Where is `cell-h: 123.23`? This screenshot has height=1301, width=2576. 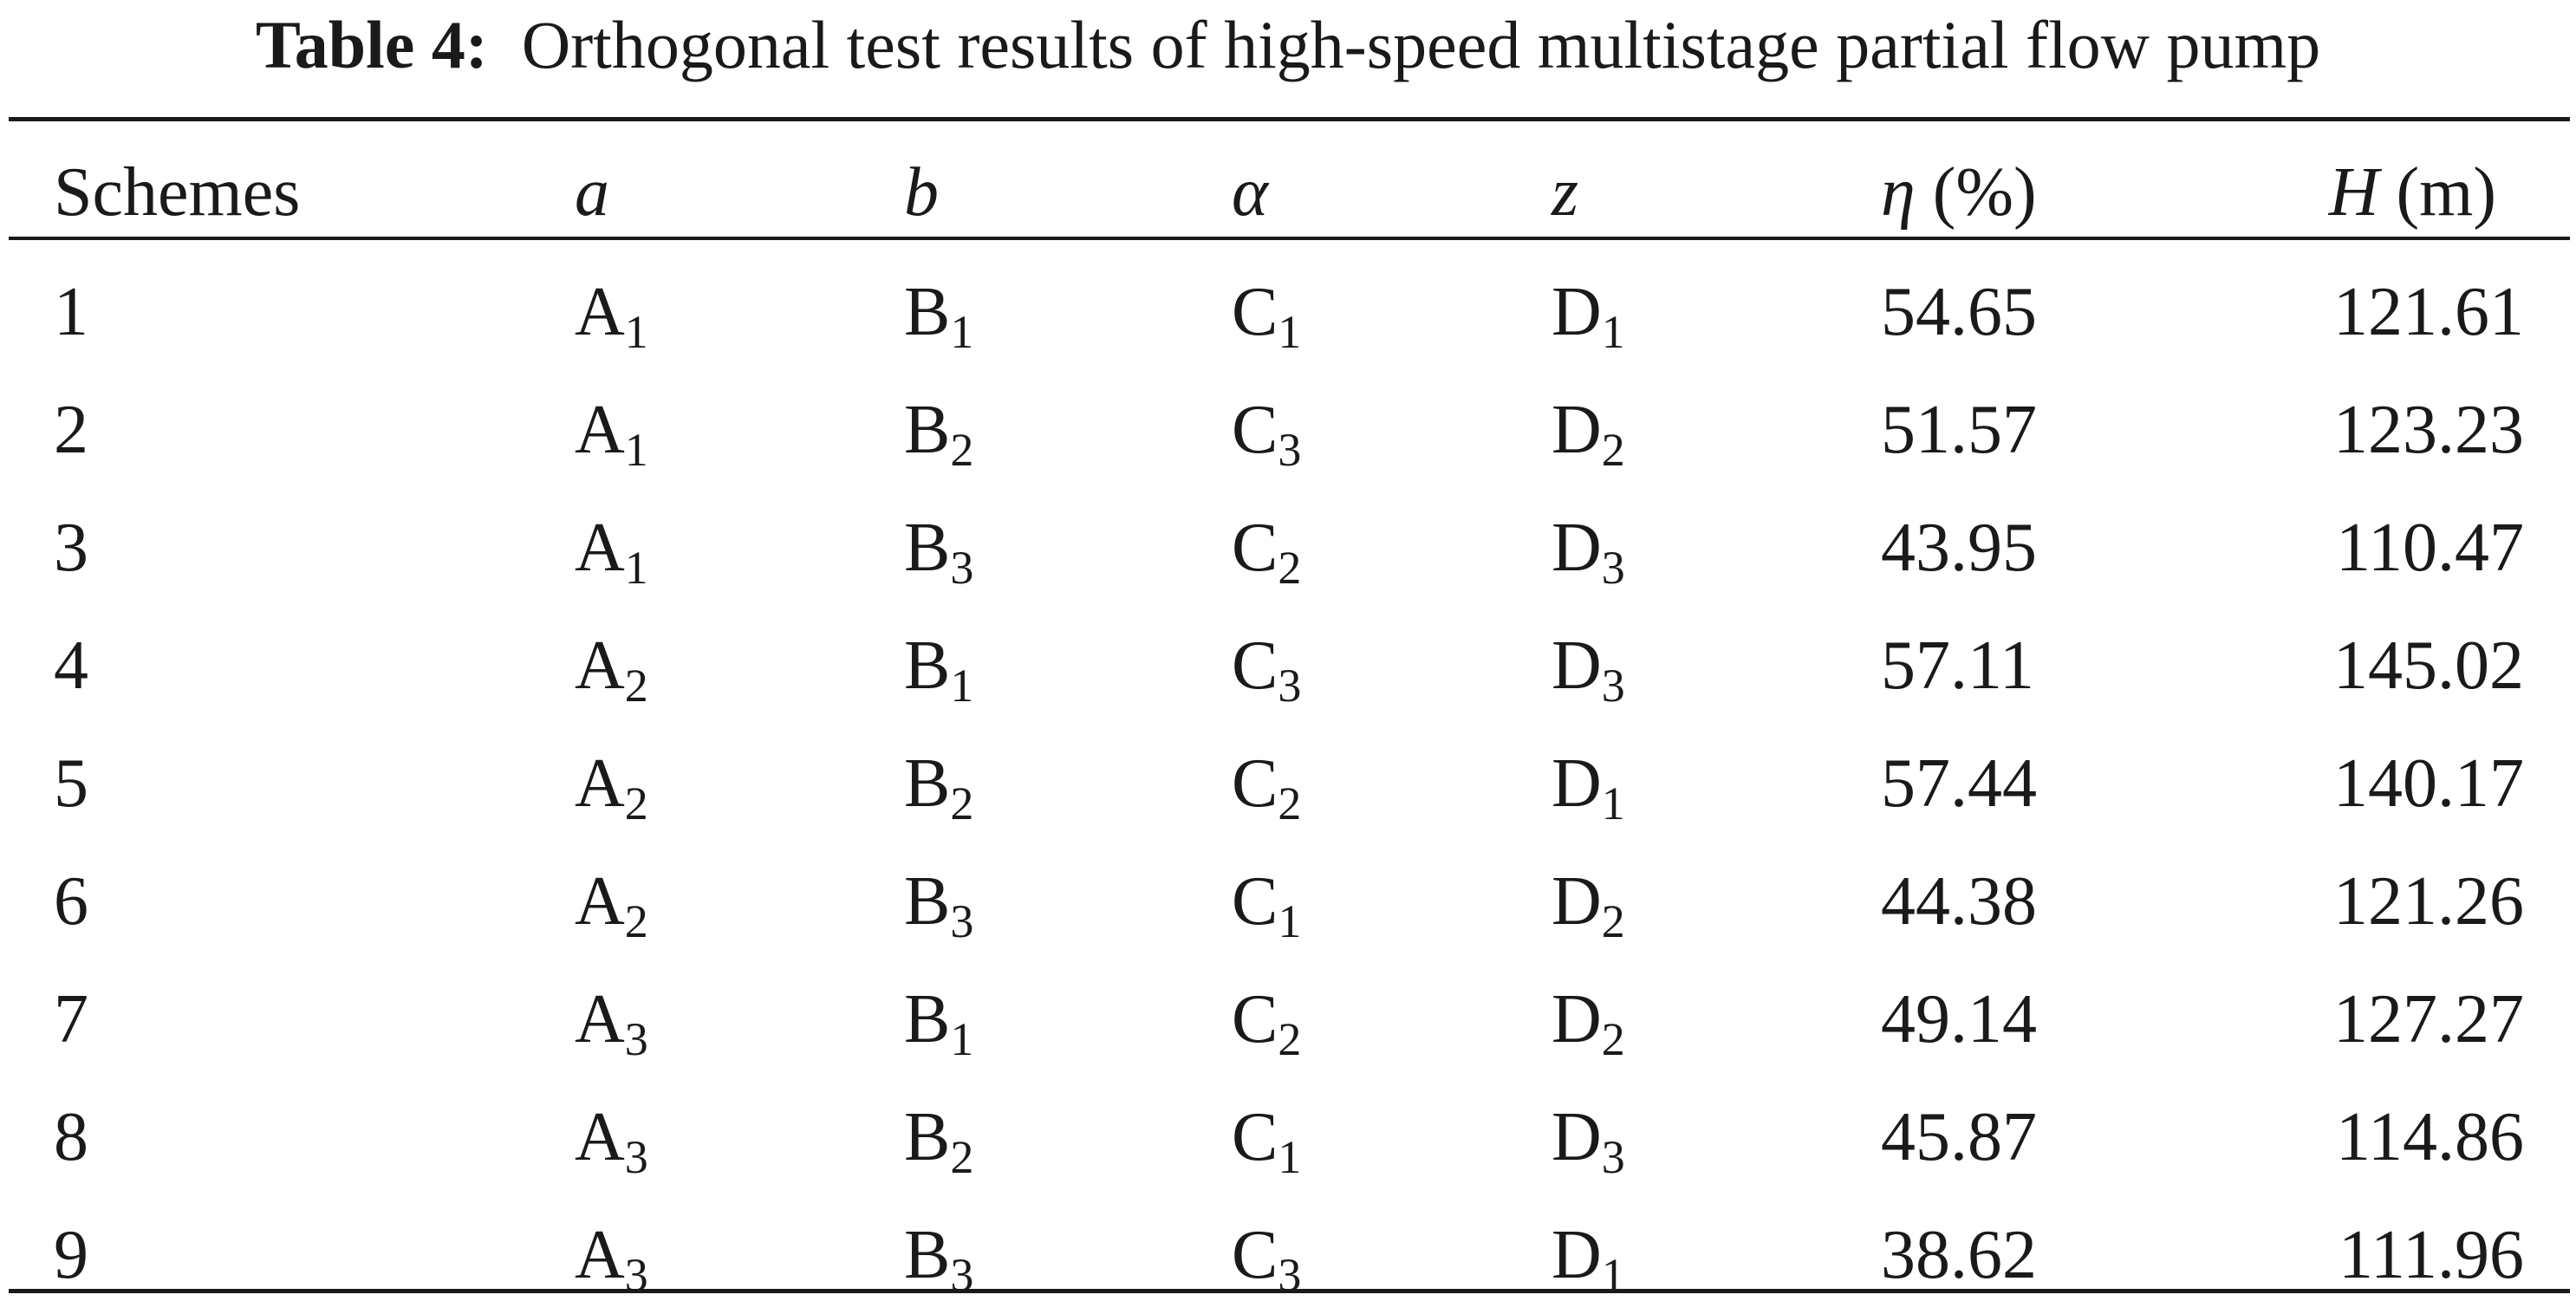 cell-h: 123.23 is located at coordinates (2428, 430).